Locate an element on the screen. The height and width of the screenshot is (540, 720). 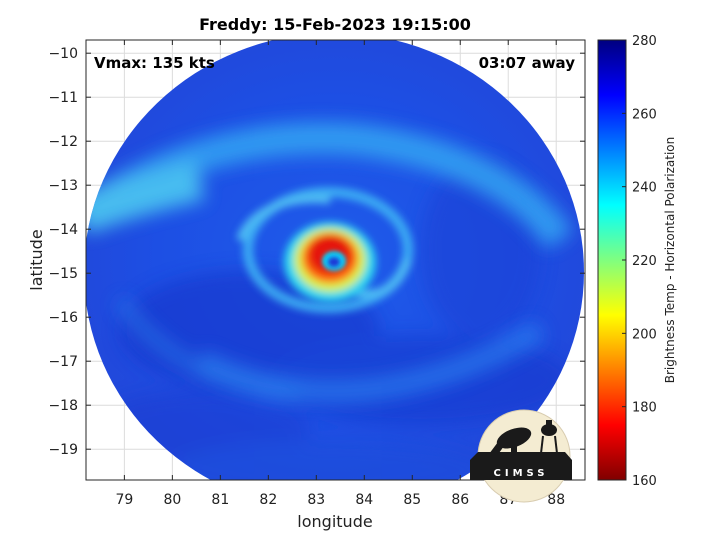
y-tick-label: −15 is located at coordinates (63, 274).